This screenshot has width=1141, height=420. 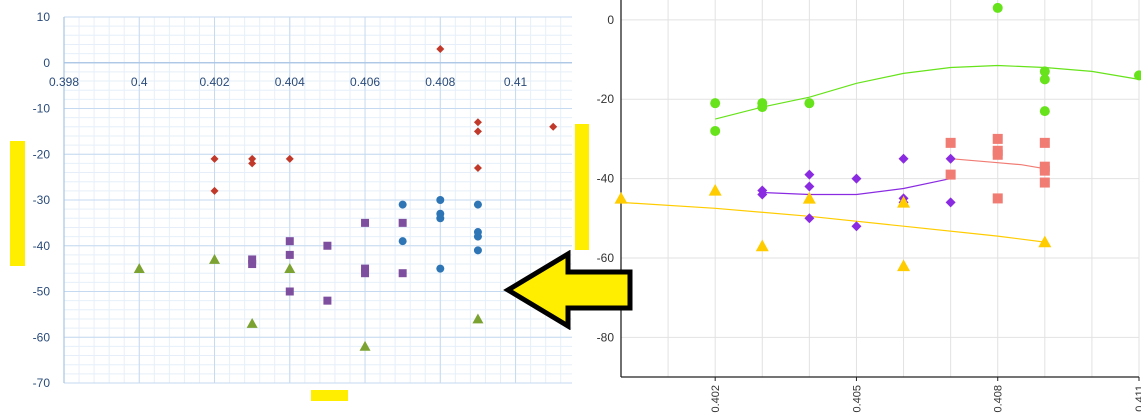 I want to click on x-tick-label: 0.4, so click(x=139, y=82).